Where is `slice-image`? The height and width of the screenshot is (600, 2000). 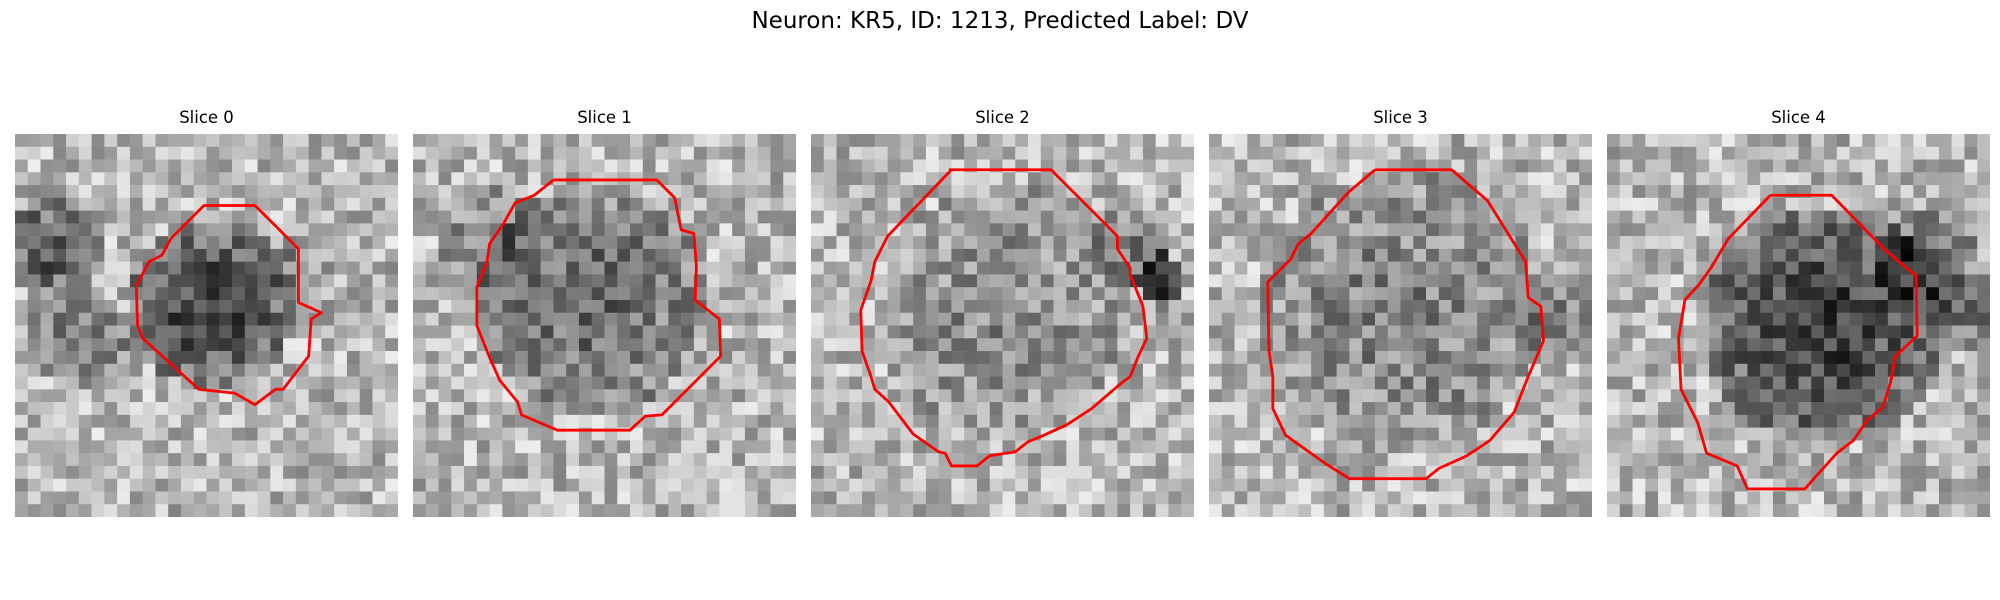
slice-image is located at coordinates (1002, 325).